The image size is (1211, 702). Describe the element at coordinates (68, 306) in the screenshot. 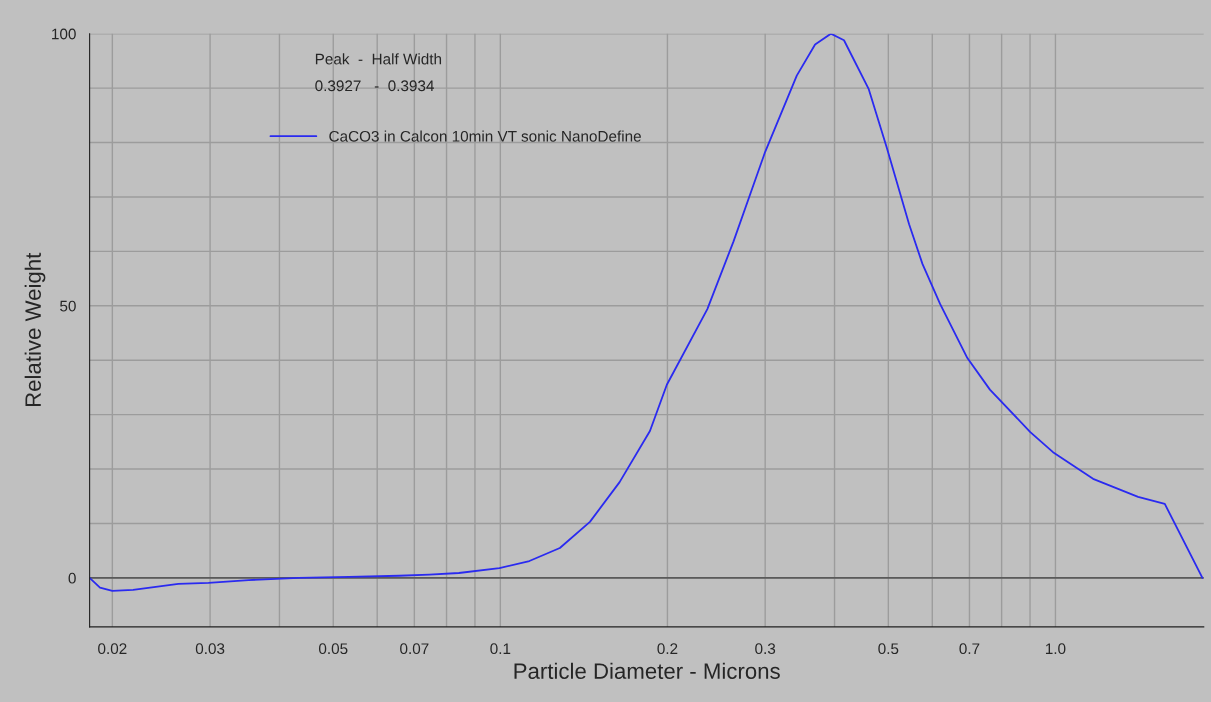

I see `y-tick-label: 50` at that location.